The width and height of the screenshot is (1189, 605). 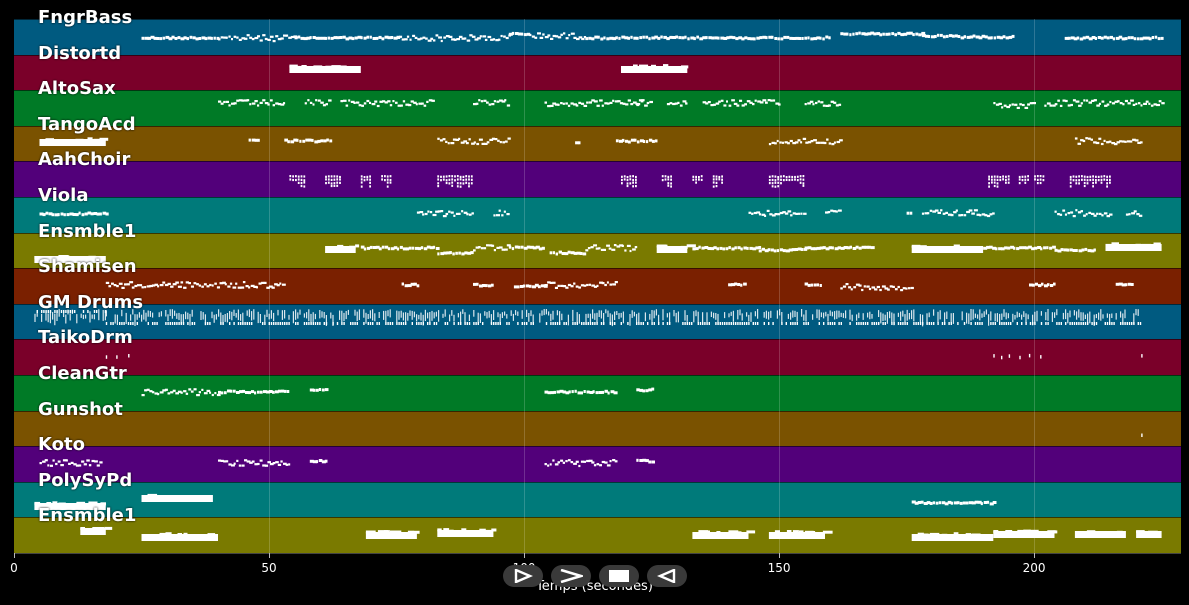 I want to click on play-button, so click(x=523, y=576).